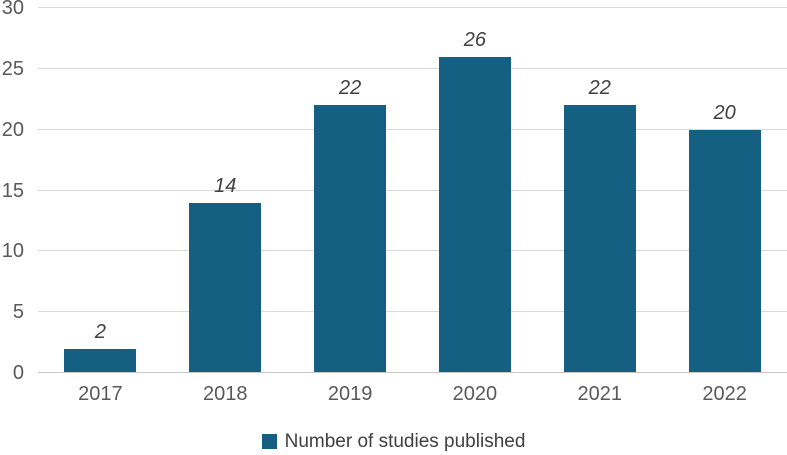 The image size is (787, 455). I want to click on bar-2019, so click(350, 238).